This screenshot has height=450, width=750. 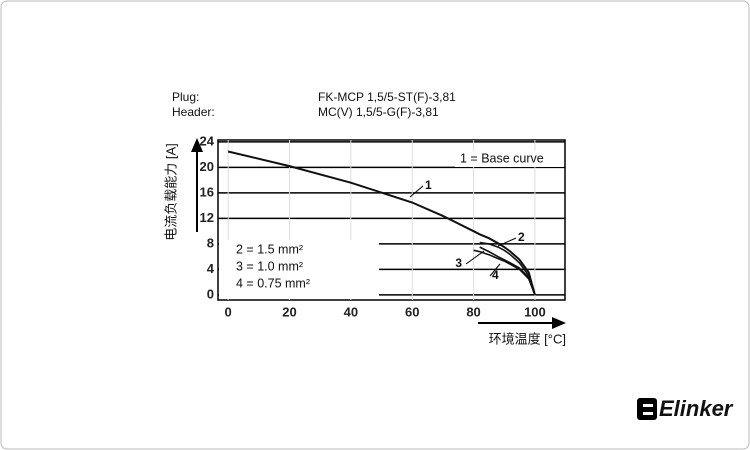 What do you see at coordinates (207, 166) in the screenshot?
I see `y-tick-label: 20` at bounding box center [207, 166].